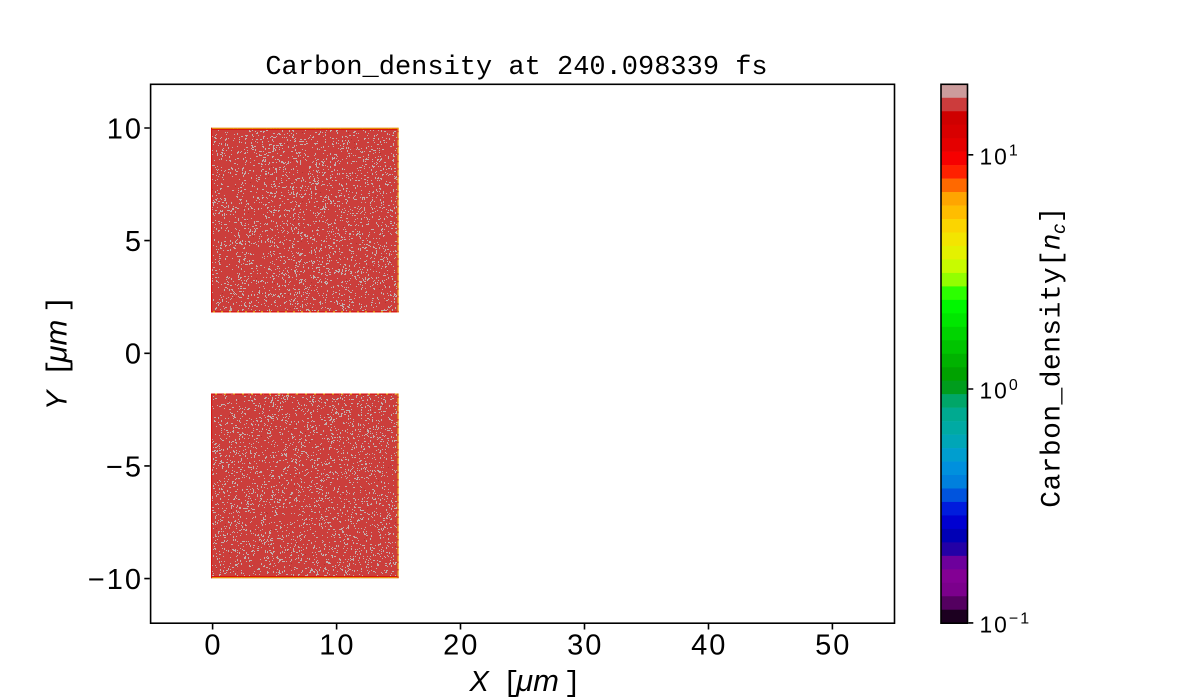 This screenshot has width=1200, height=700. Describe the element at coordinates (461, 646) in the screenshot. I see `svg-text: 20` at that location.